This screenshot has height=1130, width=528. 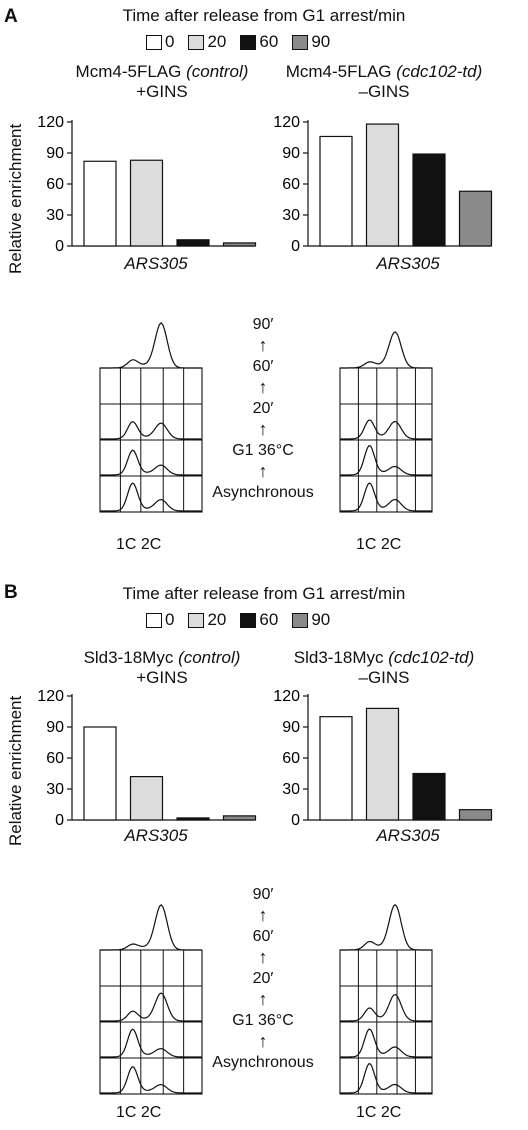 What do you see at coordinates (384, 667) in the screenshot?
I see `chart-title-b-right: Sld3-18Myc (cdc102-td) –GINS` at bounding box center [384, 667].